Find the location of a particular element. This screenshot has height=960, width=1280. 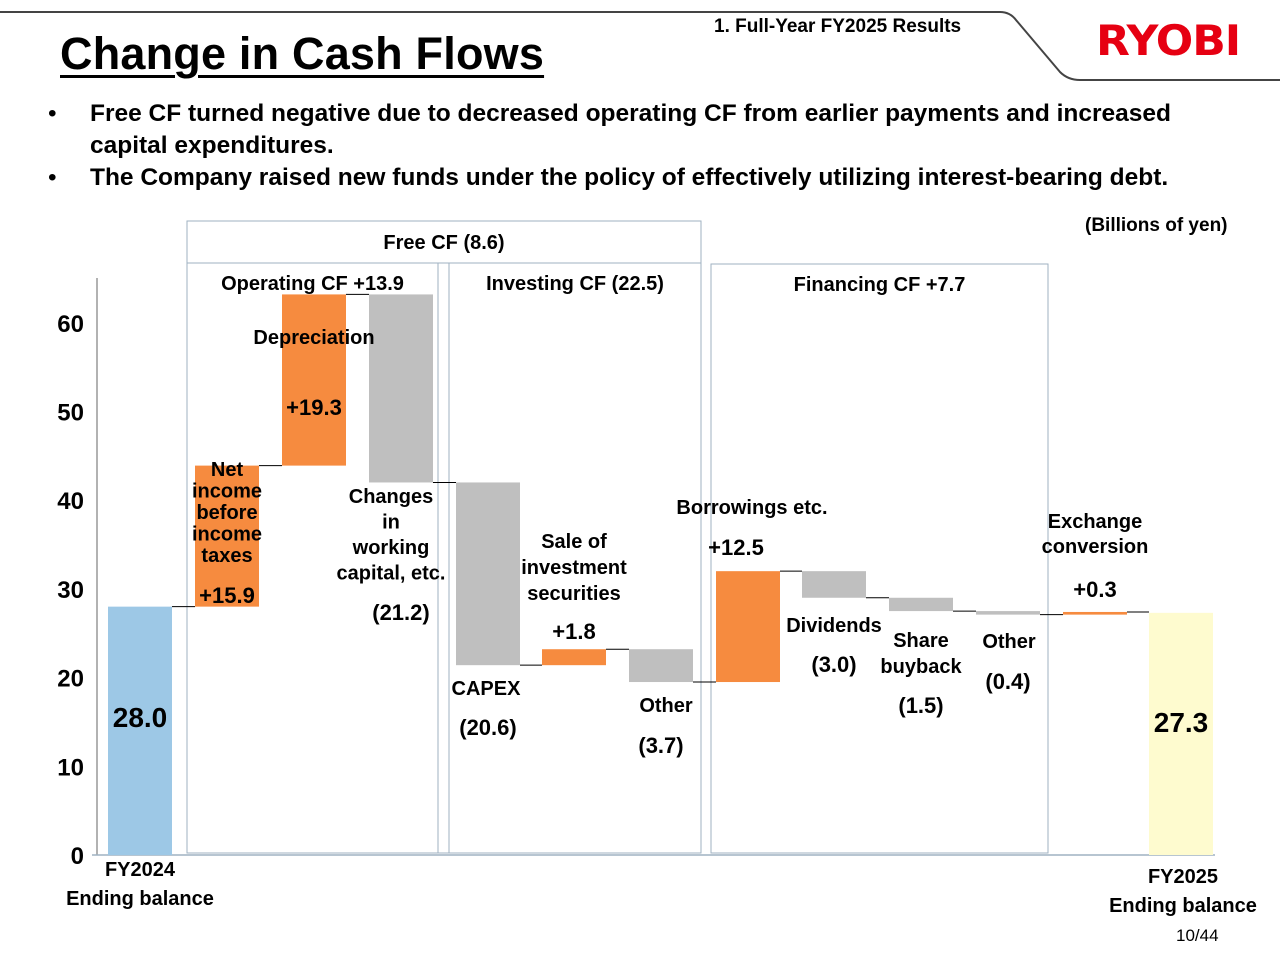

y-tick-label: 40 is located at coordinates (70, 501).